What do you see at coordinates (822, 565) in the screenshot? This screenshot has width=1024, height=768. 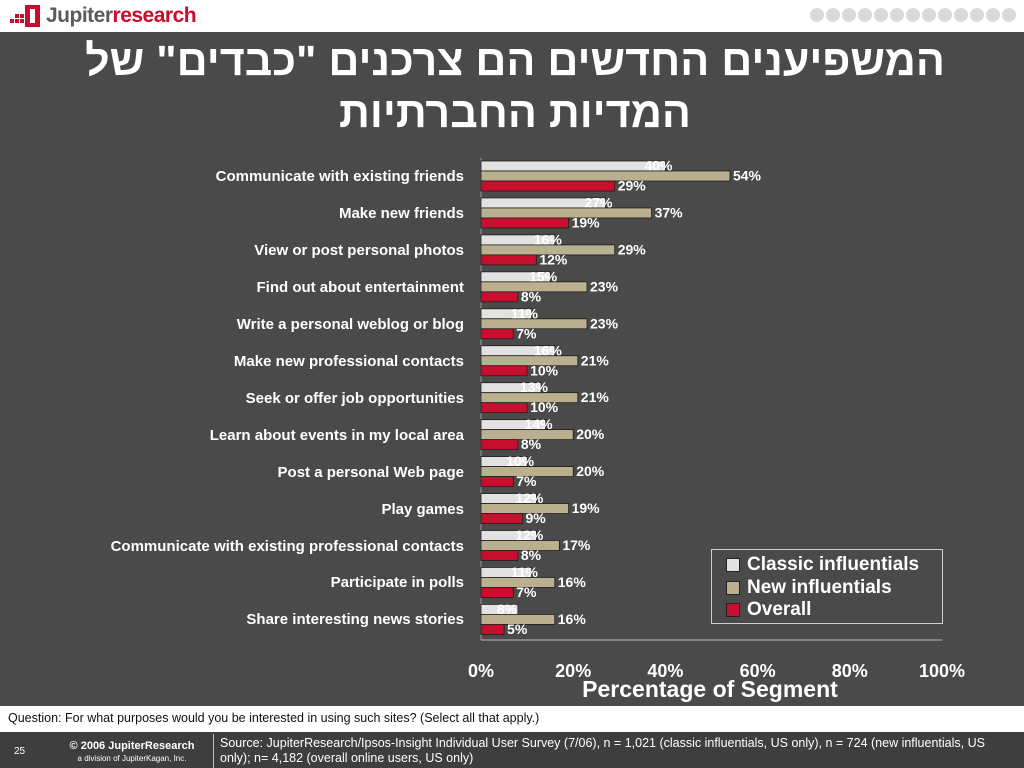 I see `legend-item-classic: Classic influentials` at bounding box center [822, 565].